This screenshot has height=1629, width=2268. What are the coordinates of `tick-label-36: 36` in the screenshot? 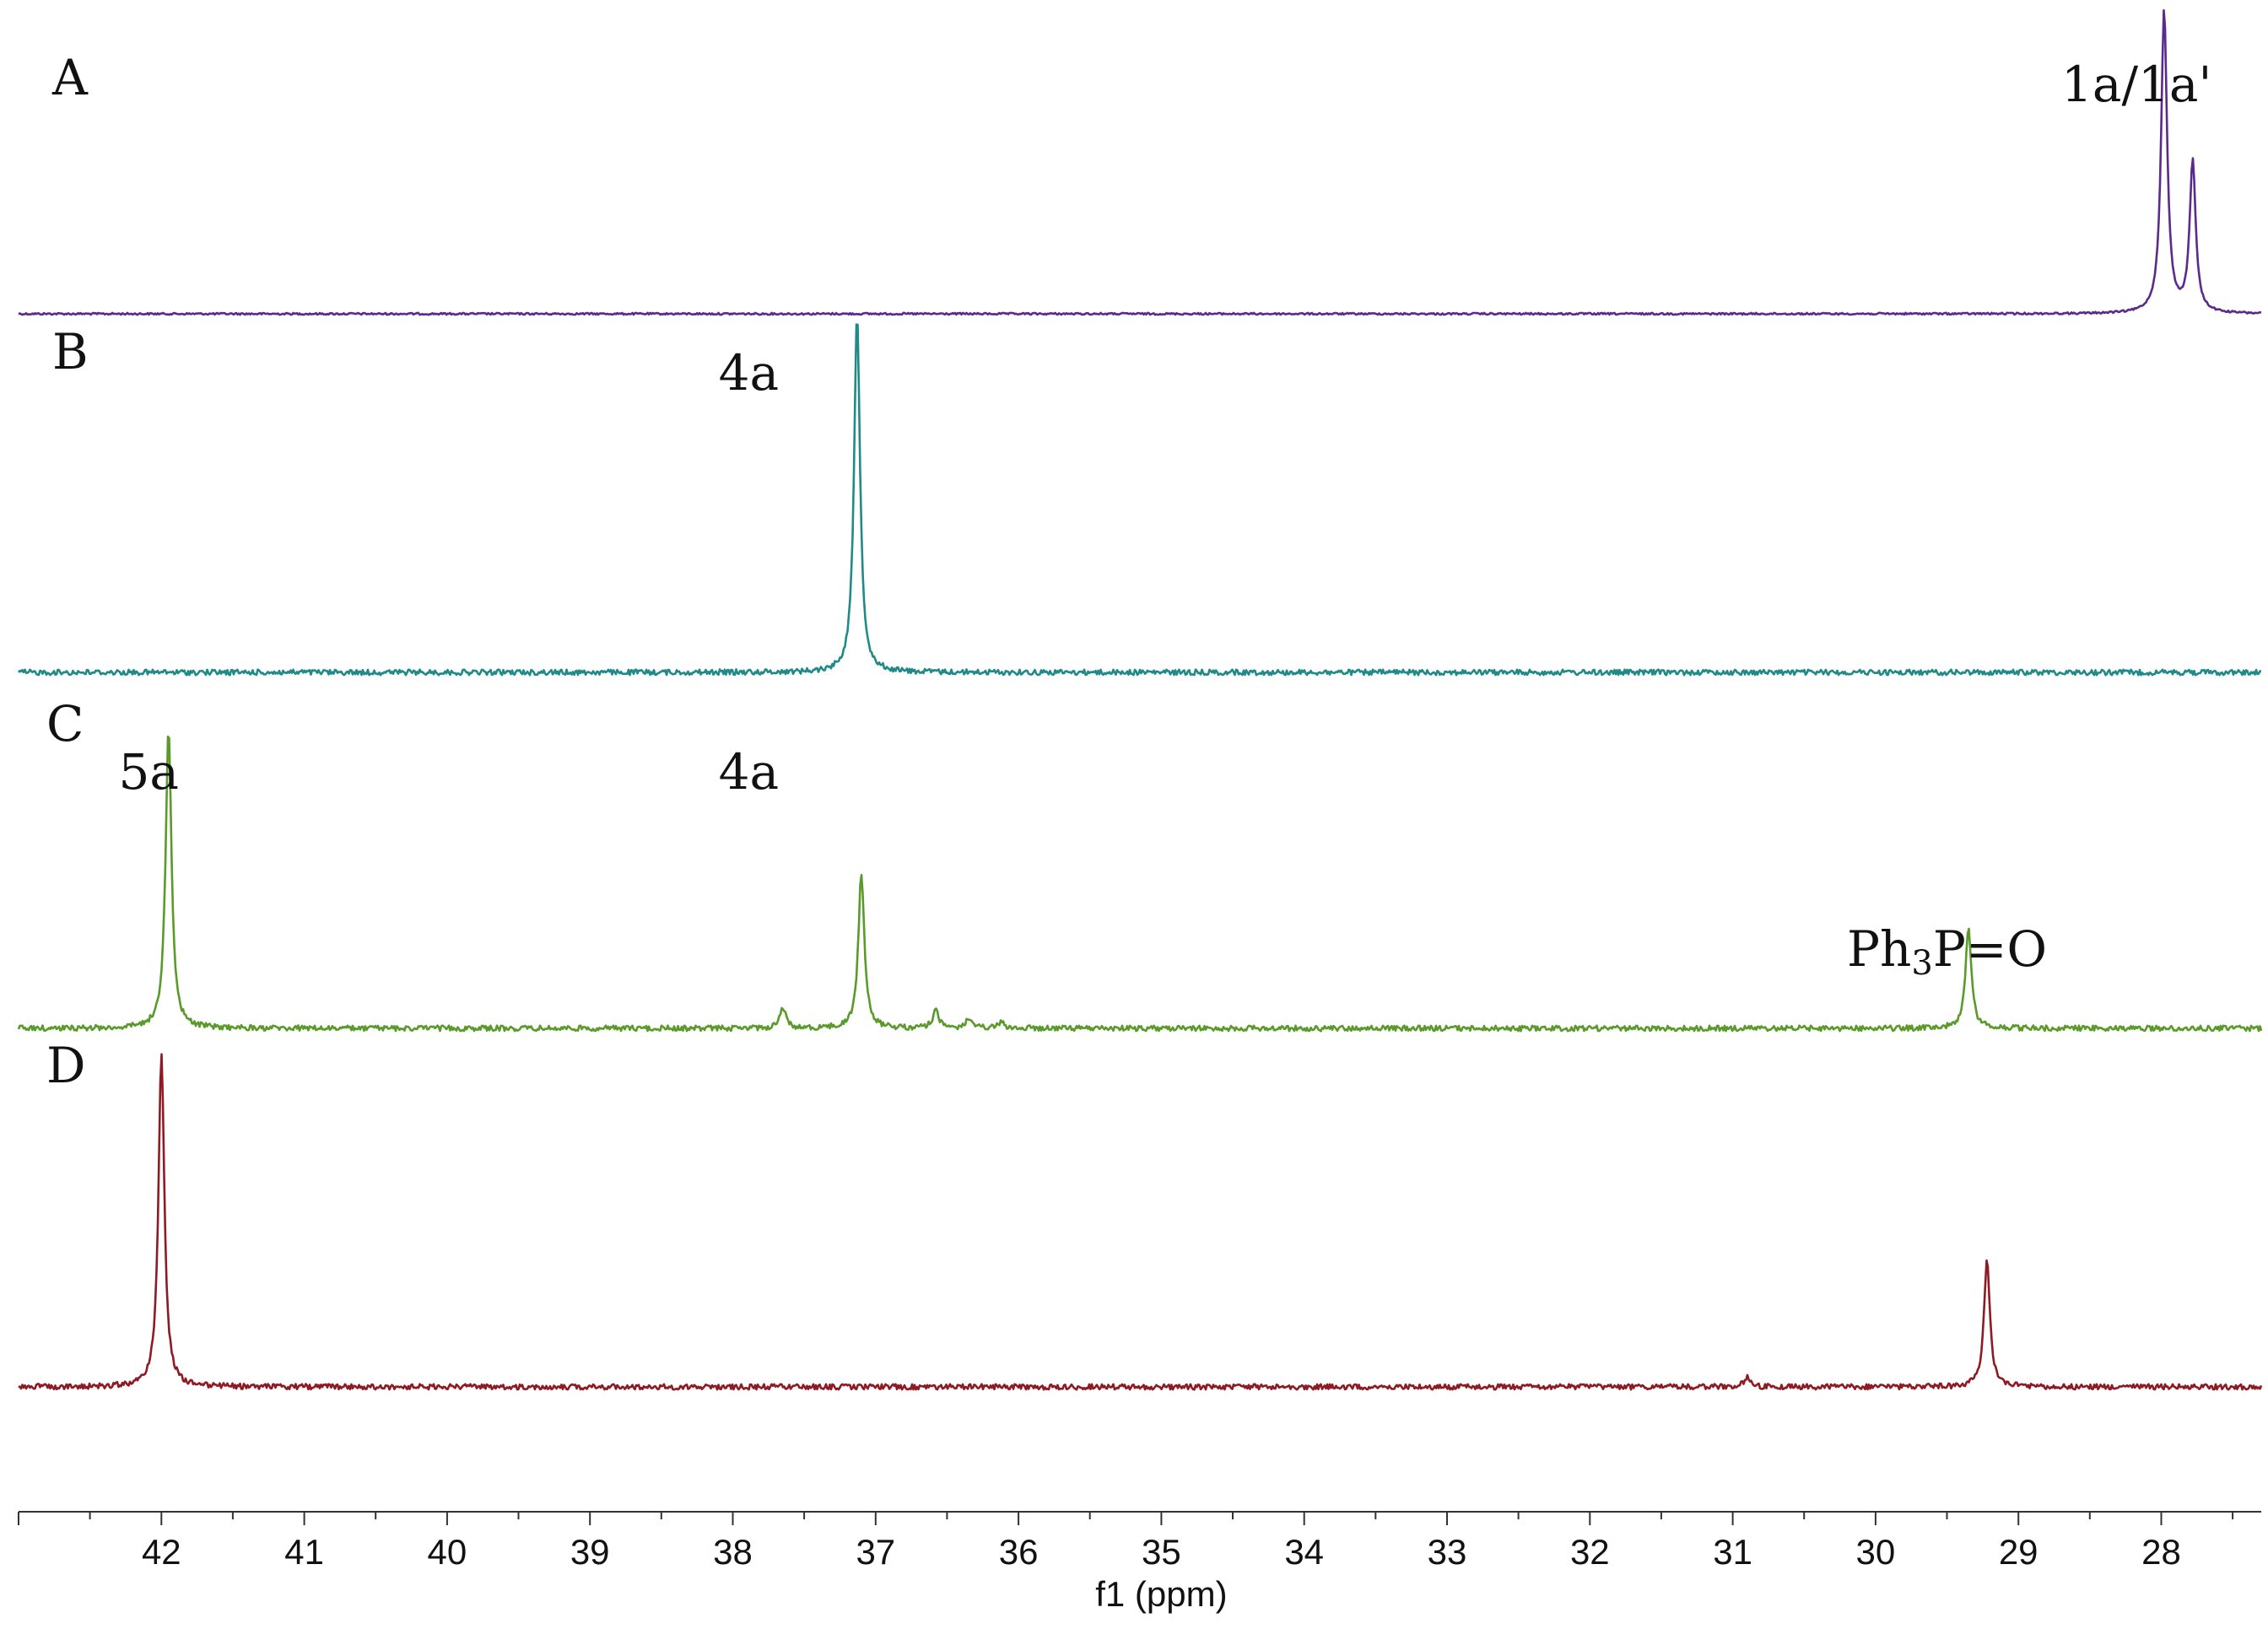 It's located at (1019, 1552).